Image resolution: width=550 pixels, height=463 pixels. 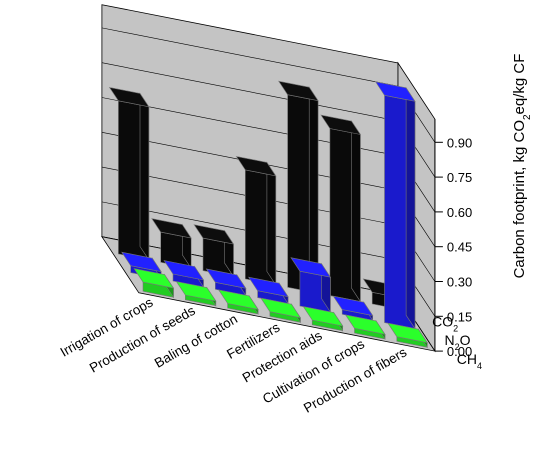 I want to click on z-tick-label: 0.00, so click(x=459, y=351).